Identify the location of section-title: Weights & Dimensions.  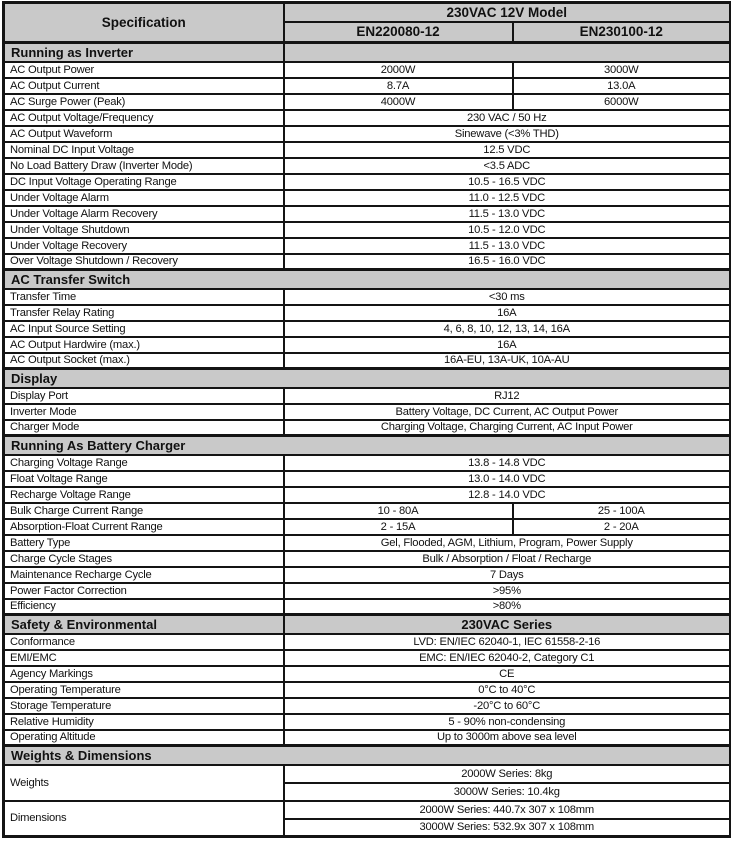
(366, 755).